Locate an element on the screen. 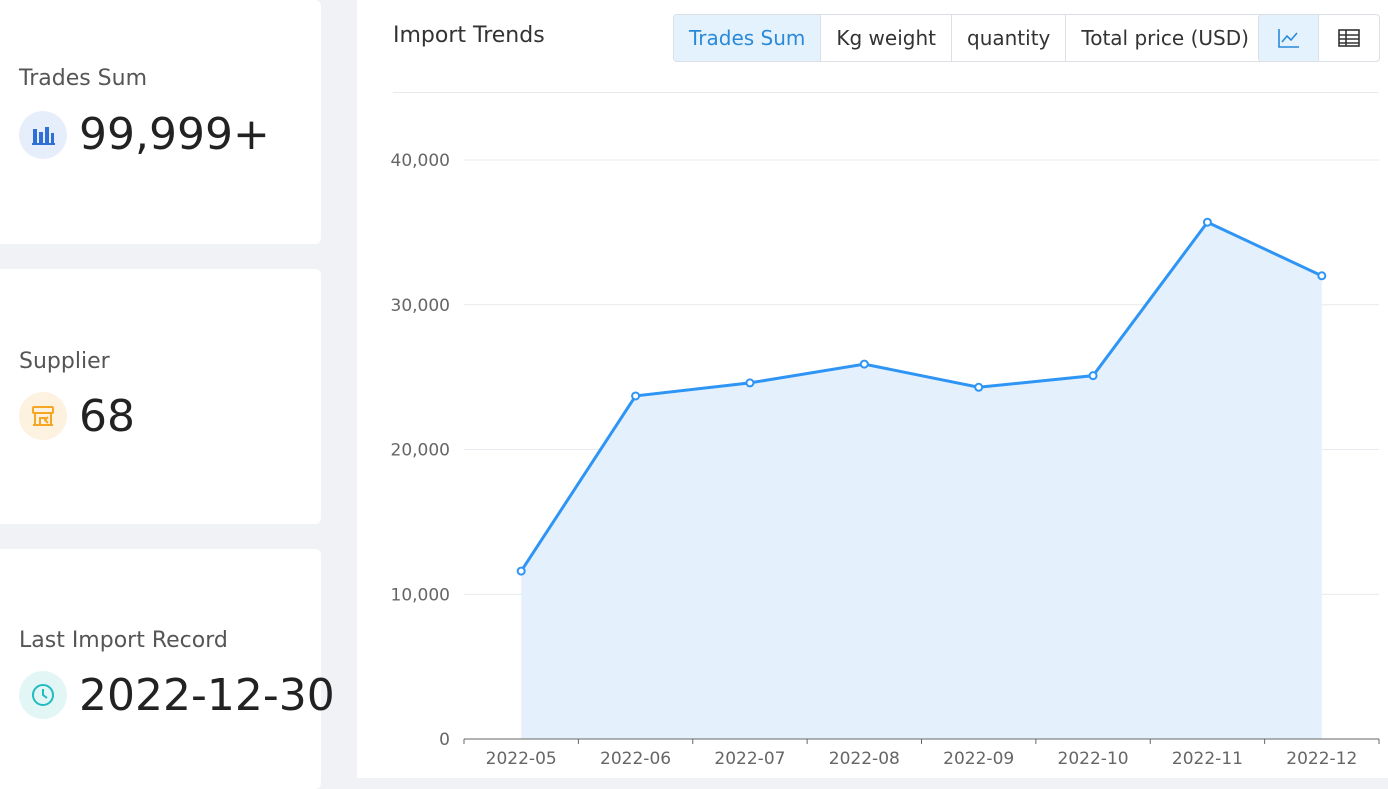 This screenshot has height=789, width=1388. last-import-card: Last Import Record 2022-12-30 is located at coordinates (167, 669).